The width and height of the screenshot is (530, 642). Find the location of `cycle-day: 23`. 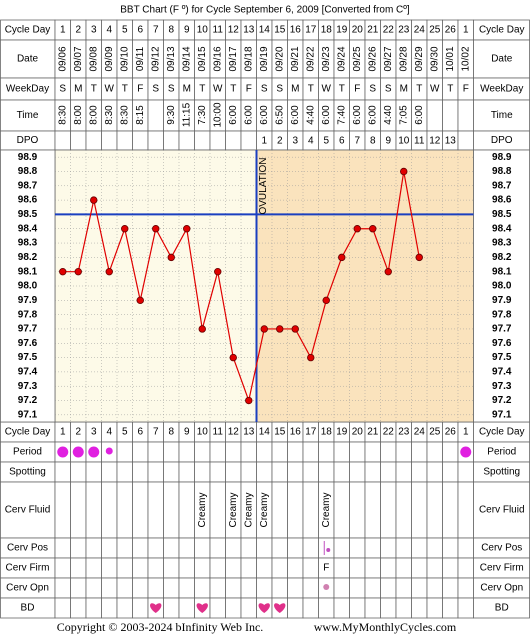

cycle-day: 23 is located at coordinates (404, 30).